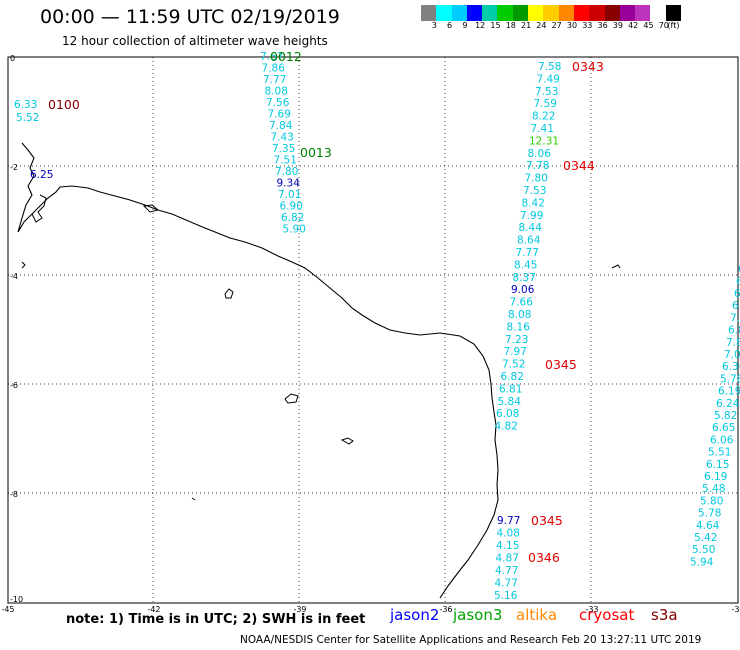  I want to click on colorbar-label: 27, so click(556, 25).